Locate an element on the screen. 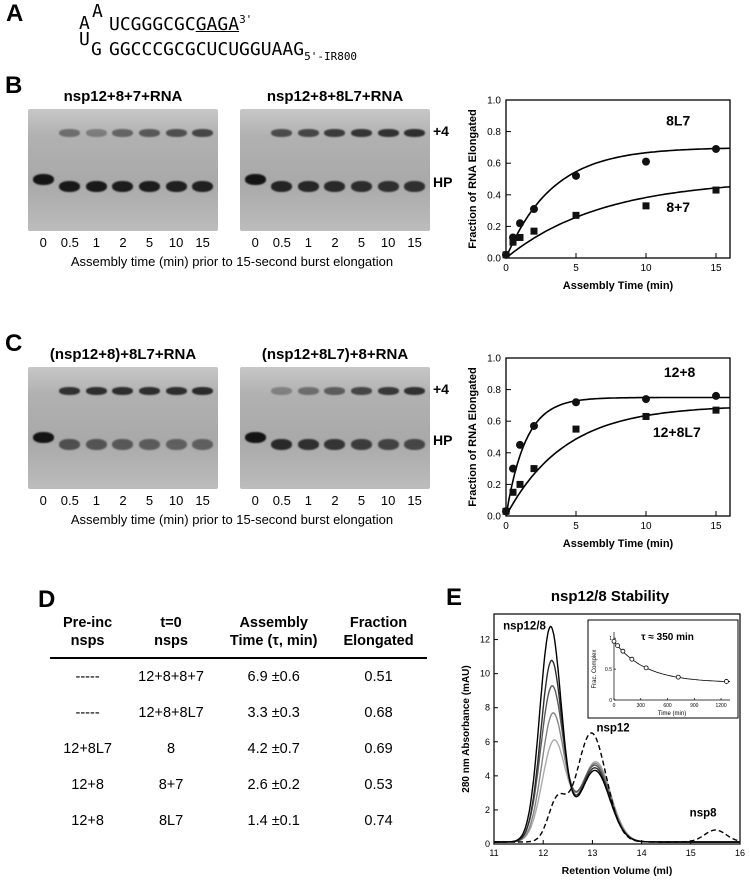  lane-time-label: 15 is located at coordinates (414, 242).